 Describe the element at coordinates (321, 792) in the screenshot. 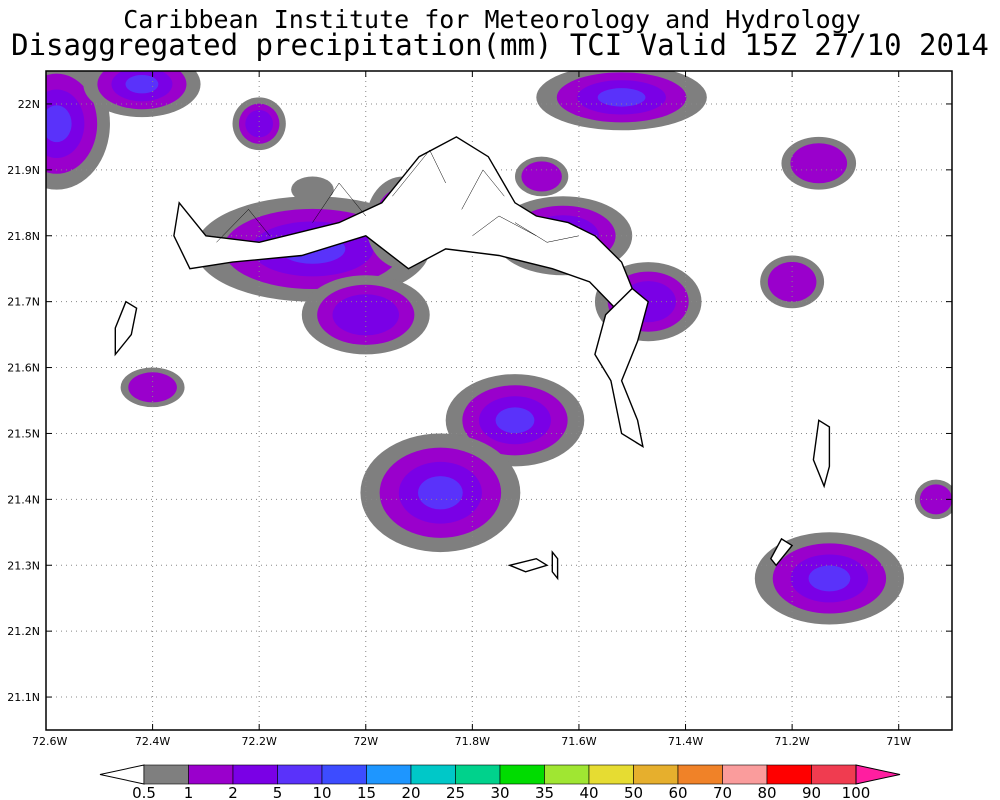

I see `colorbar-label: 10` at that location.